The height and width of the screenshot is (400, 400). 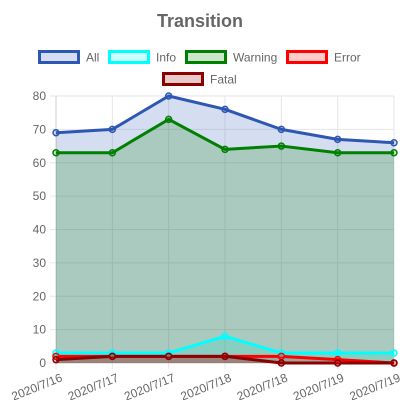 I want to click on point-error, so click(x=281, y=356).